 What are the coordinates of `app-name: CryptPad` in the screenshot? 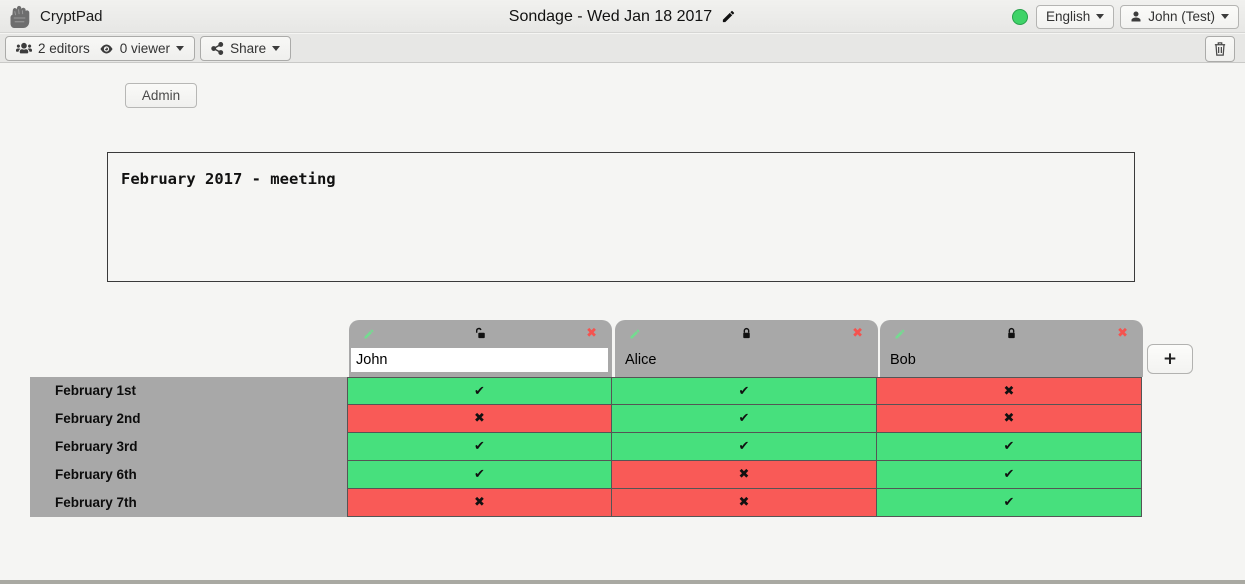 It's located at (71, 16).